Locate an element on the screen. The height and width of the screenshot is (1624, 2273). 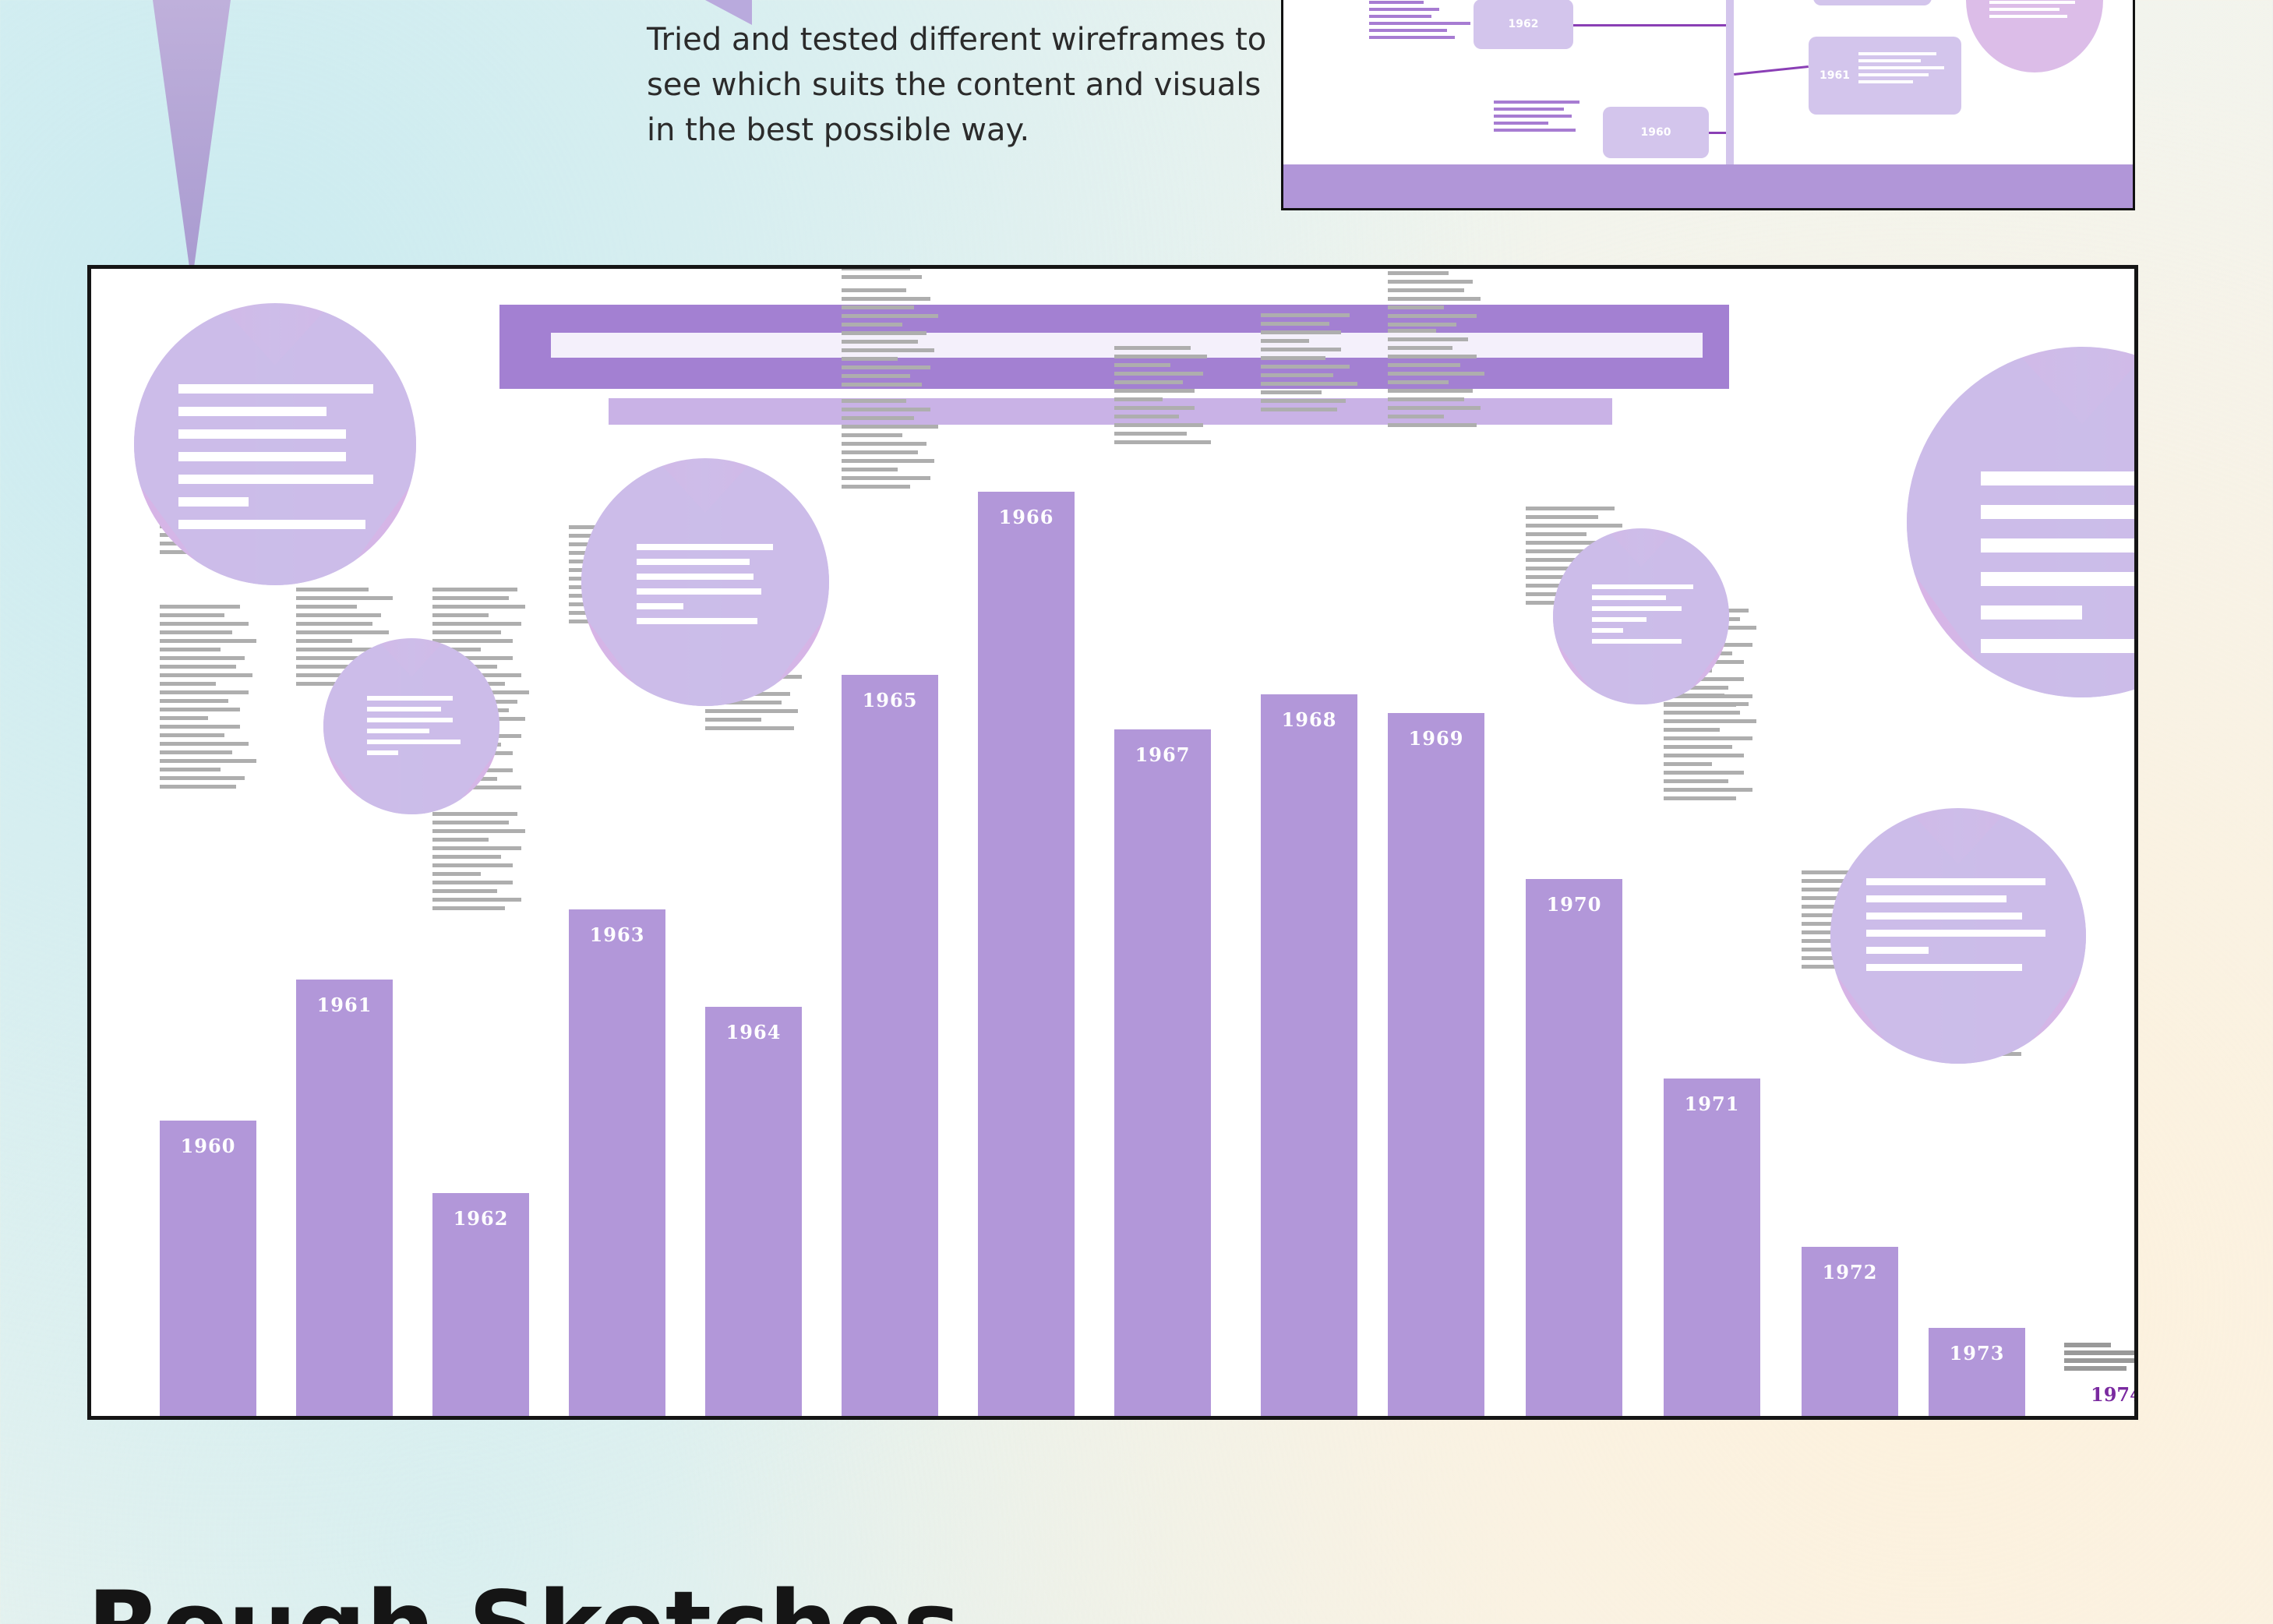
year-label: 1968 is located at coordinates (1309, 719).